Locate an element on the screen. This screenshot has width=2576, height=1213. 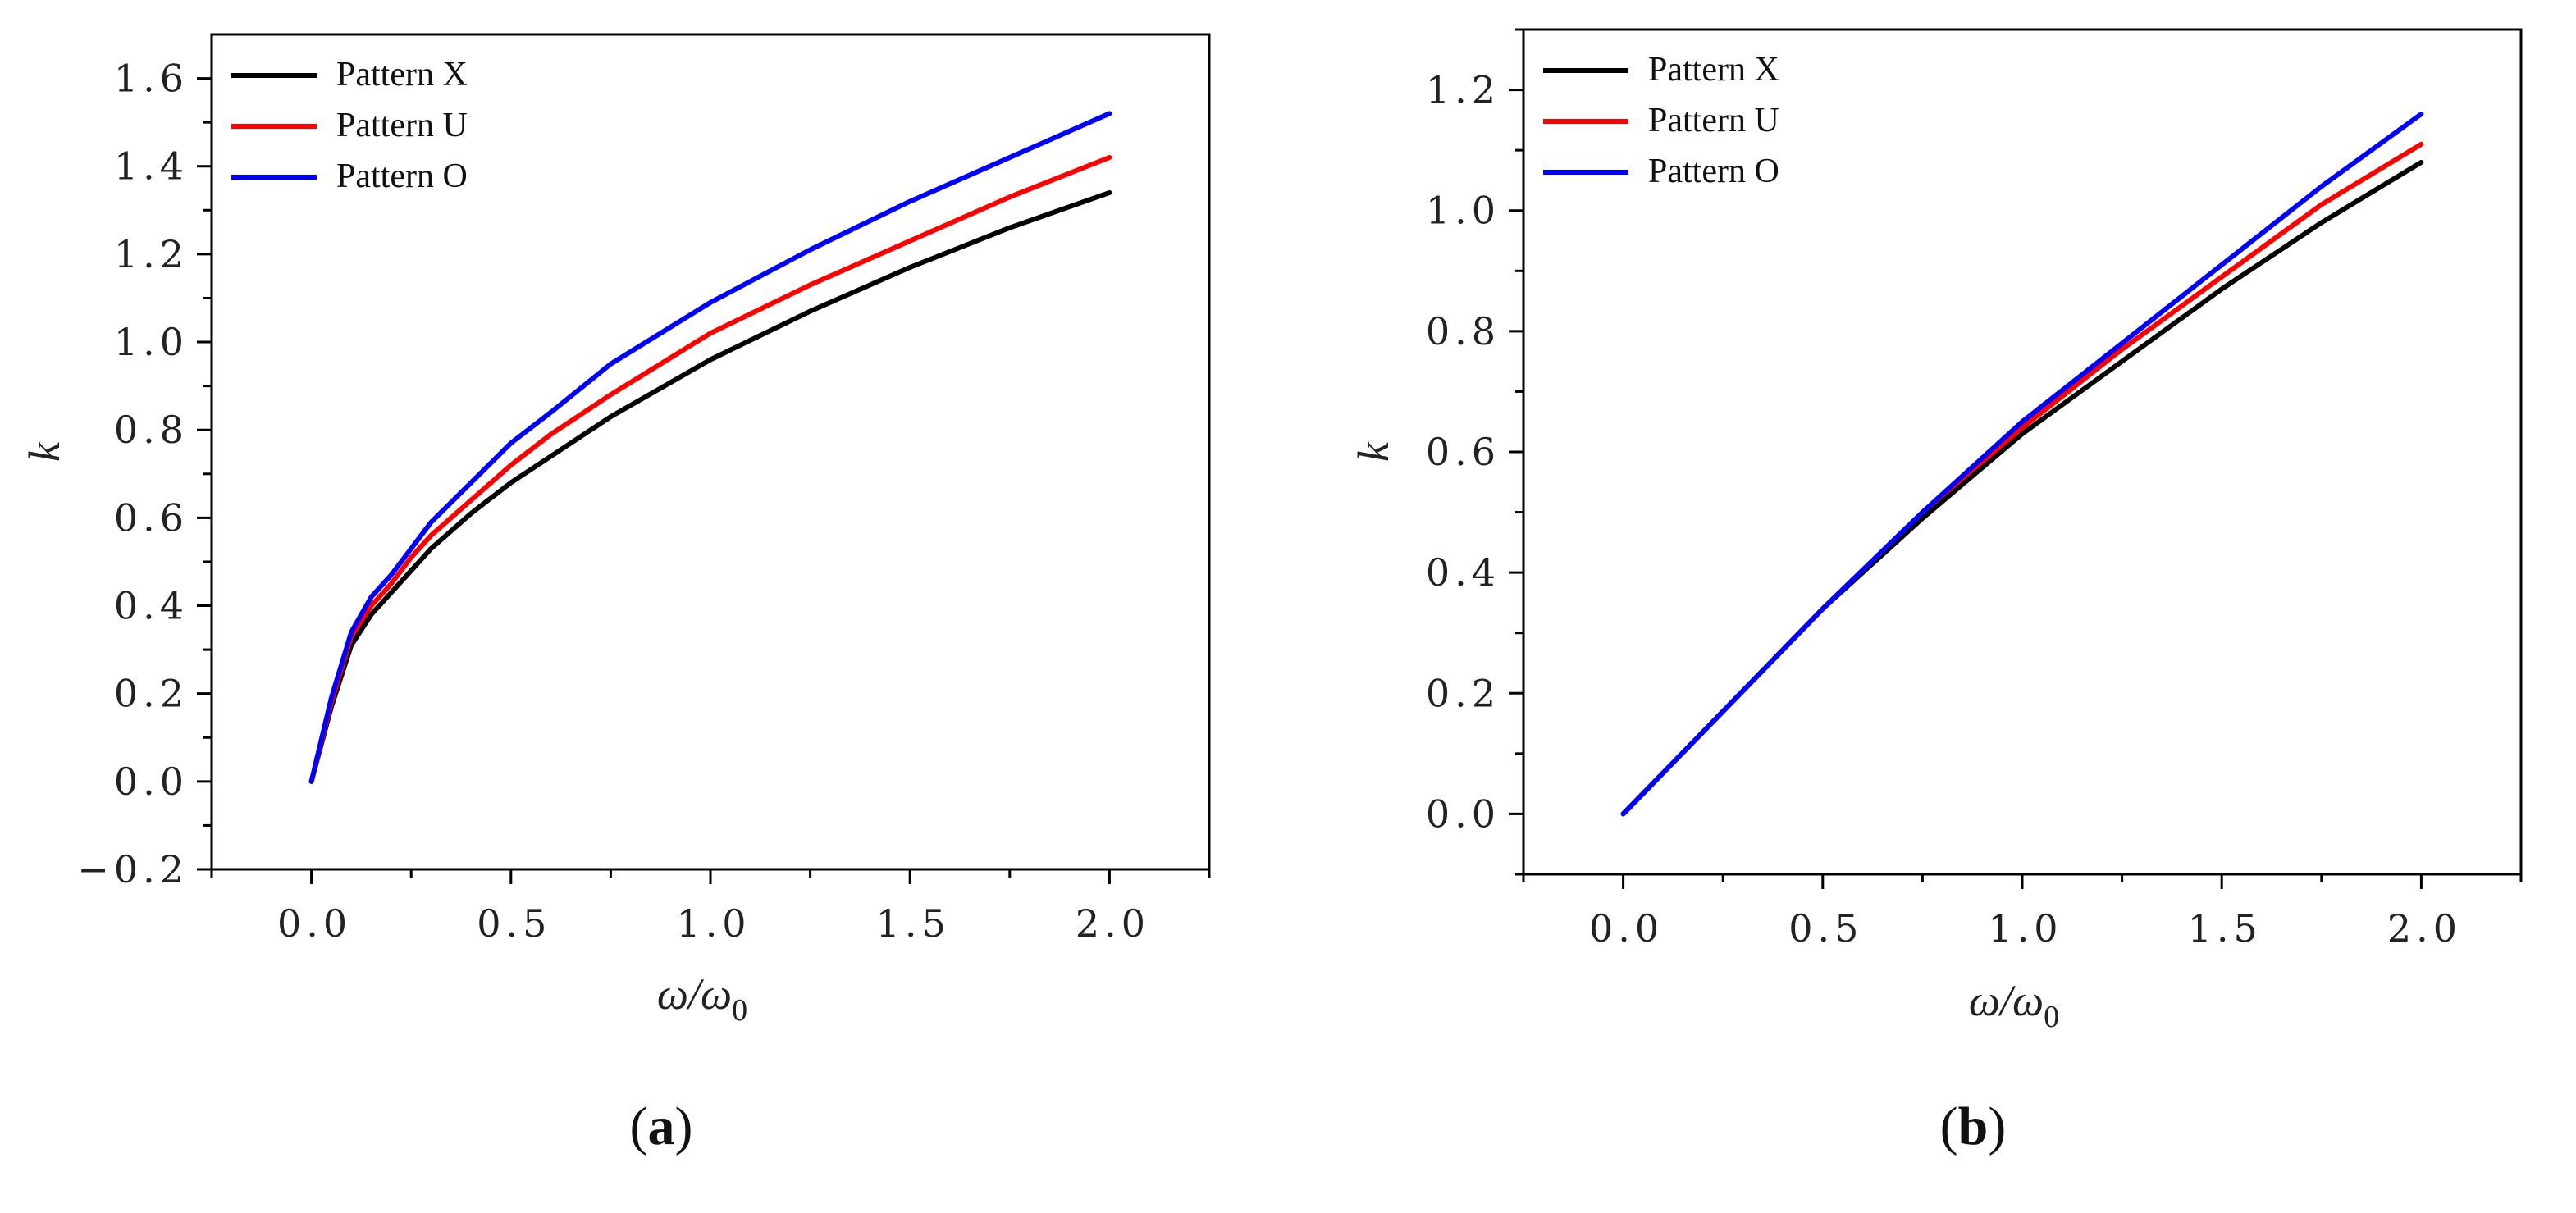
chart-a-xlabel-main: ω/ω is located at coordinates (694, 994).